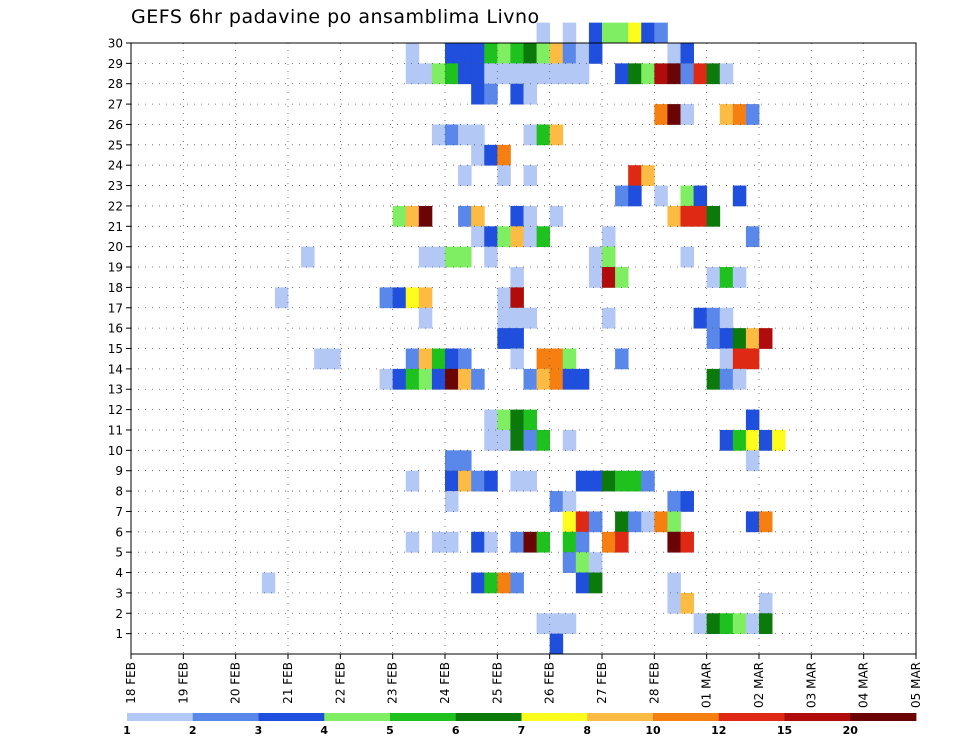  I want to click on x-tick-label: 02 MAR, so click(759, 685).